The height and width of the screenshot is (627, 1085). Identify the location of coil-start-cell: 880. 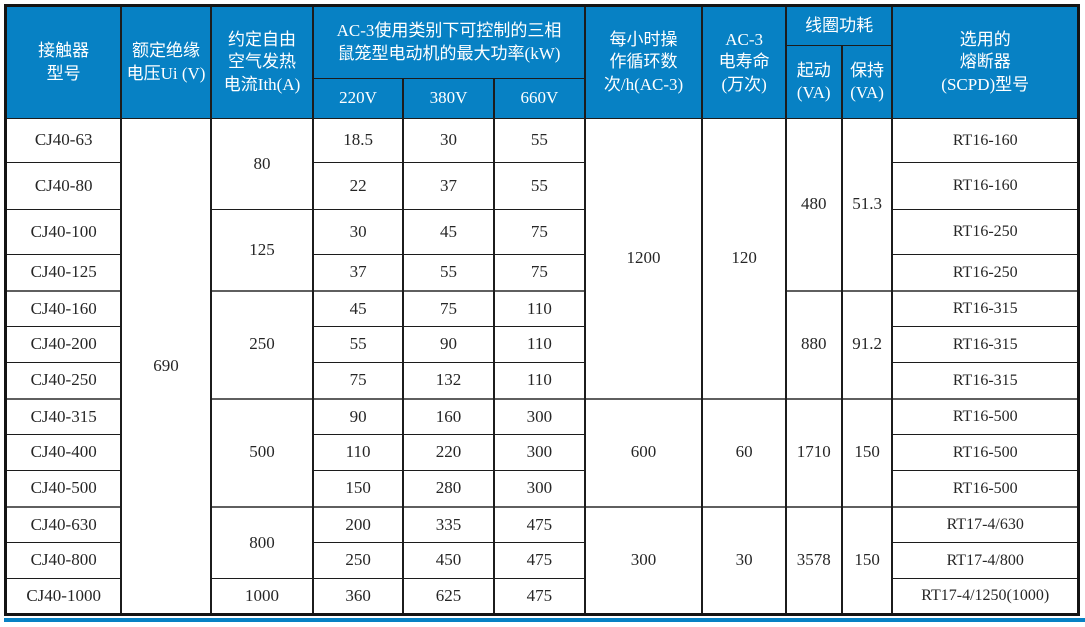
(813, 344).